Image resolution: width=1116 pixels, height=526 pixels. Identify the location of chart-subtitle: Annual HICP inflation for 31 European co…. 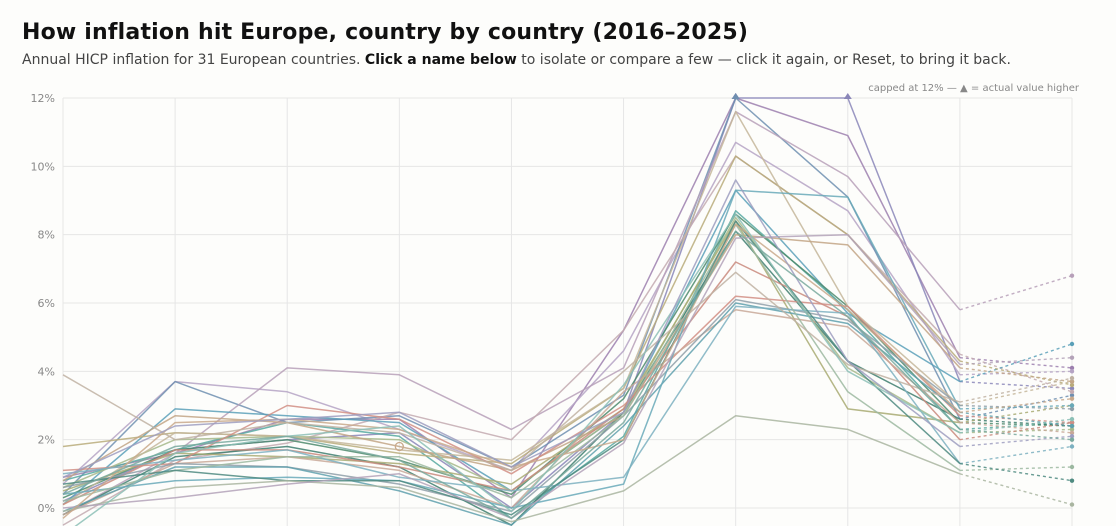
(516, 60).